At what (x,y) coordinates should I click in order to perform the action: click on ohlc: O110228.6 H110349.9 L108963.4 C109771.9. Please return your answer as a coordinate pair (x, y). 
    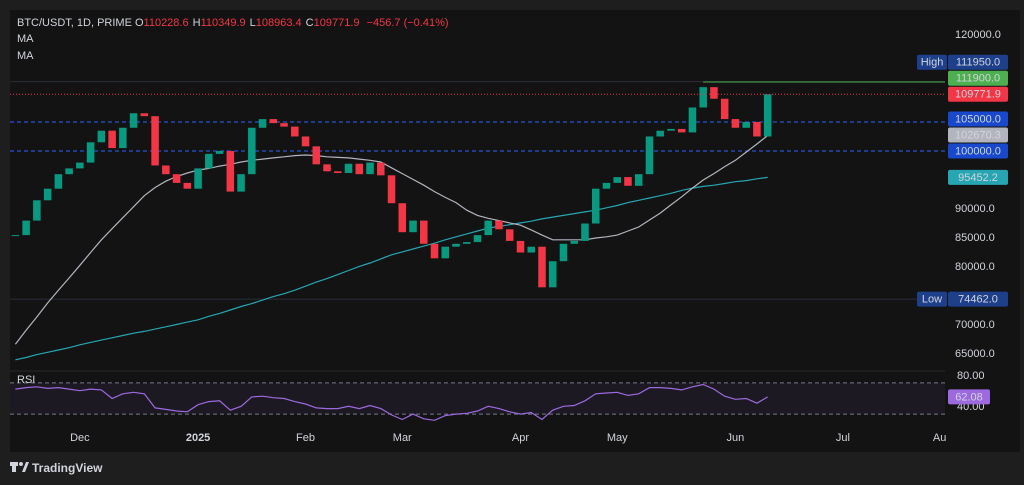
    Looking at the image, I should click on (249, 23).